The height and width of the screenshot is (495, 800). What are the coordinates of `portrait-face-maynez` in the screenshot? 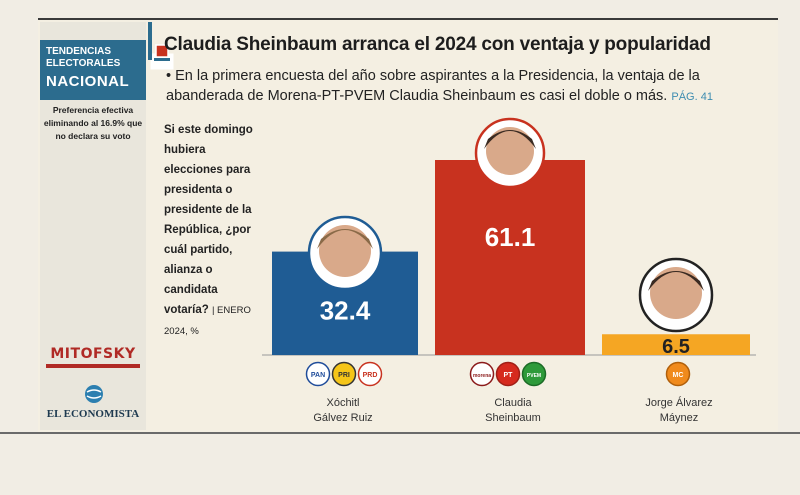 It's located at (676, 293).